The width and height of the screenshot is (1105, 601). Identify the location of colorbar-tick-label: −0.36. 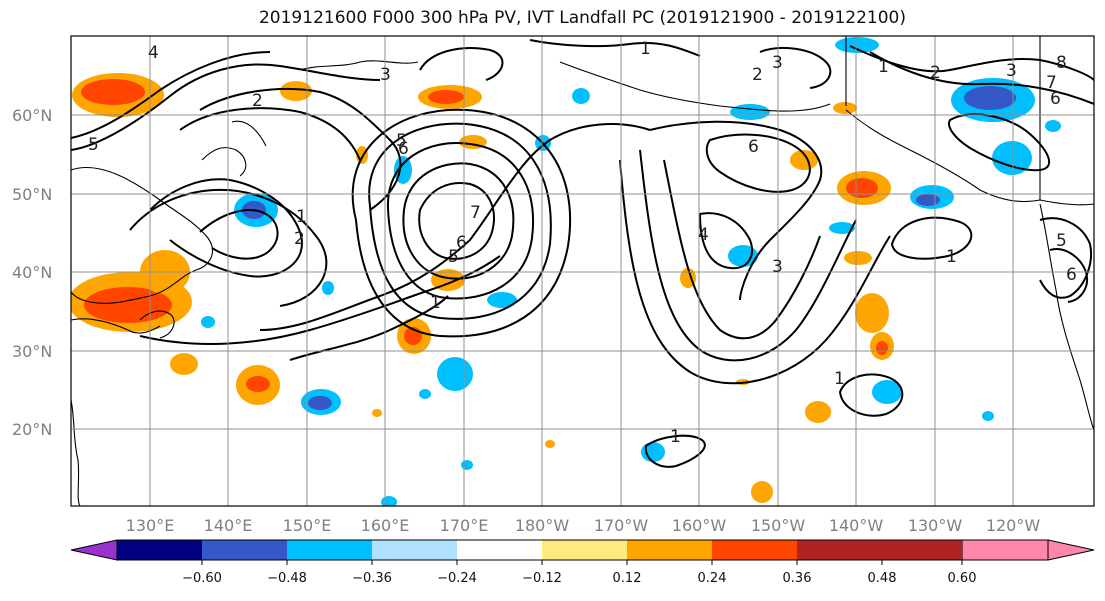
(372, 578).